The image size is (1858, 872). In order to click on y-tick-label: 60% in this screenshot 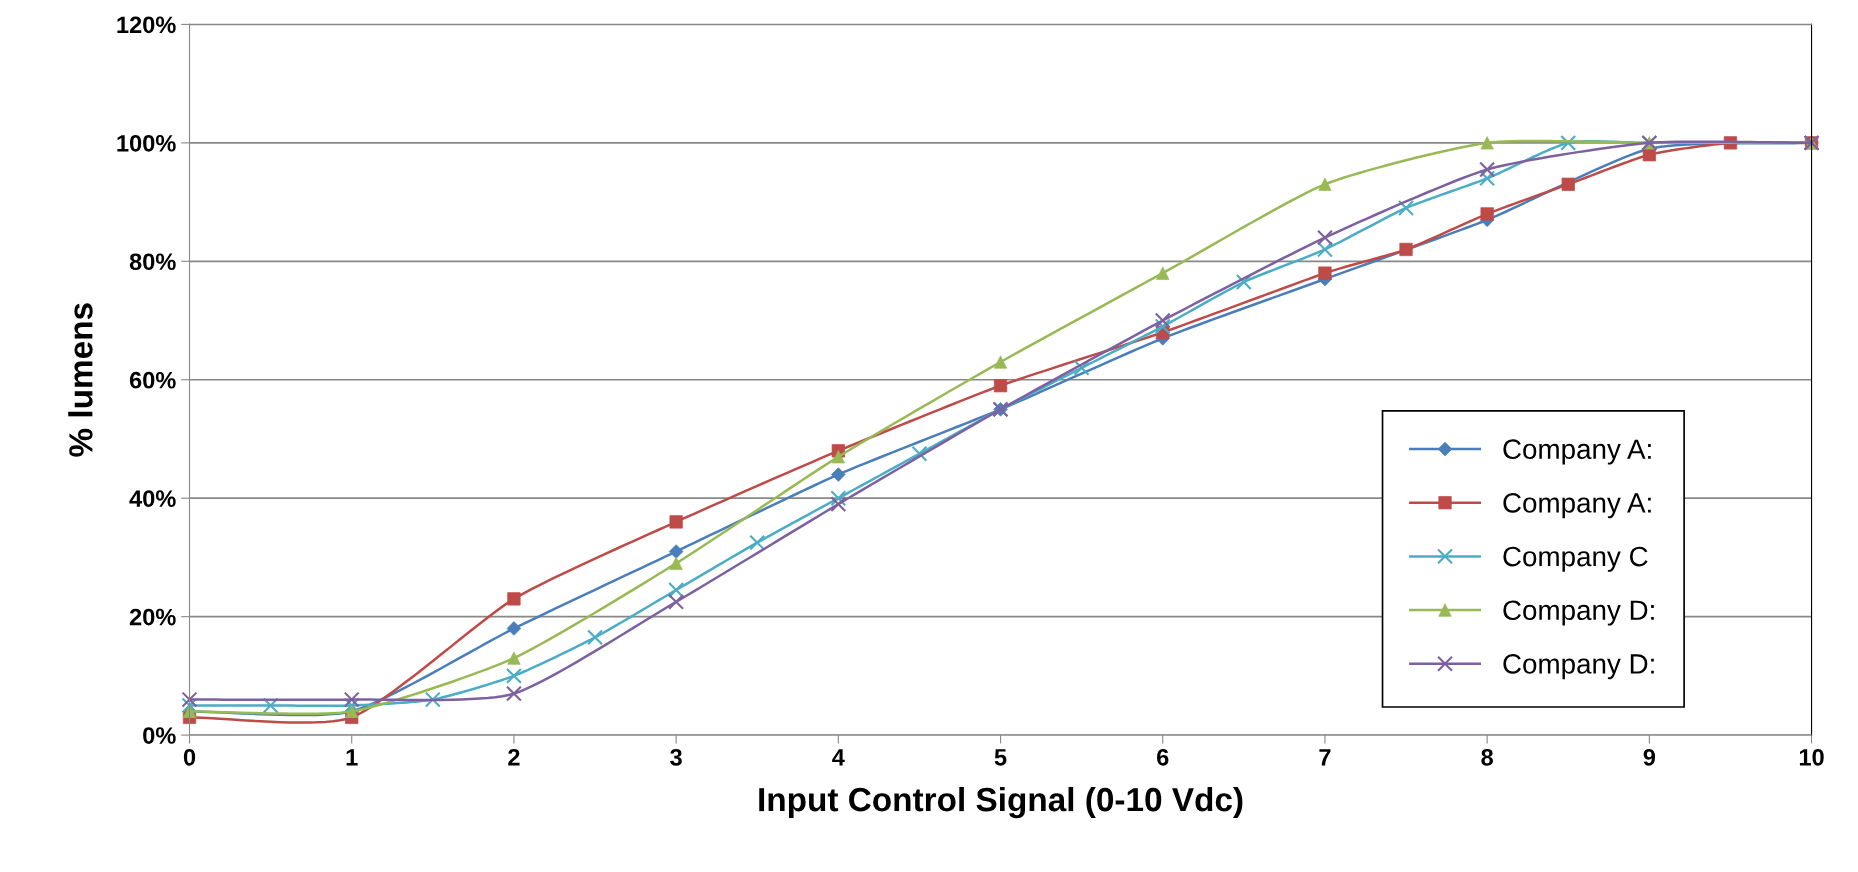, I will do `click(152, 380)`.